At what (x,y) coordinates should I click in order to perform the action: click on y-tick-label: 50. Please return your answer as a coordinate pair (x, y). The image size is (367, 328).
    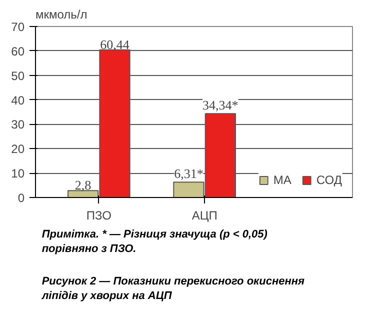
    Looking at the image, I should click on (18, 75).